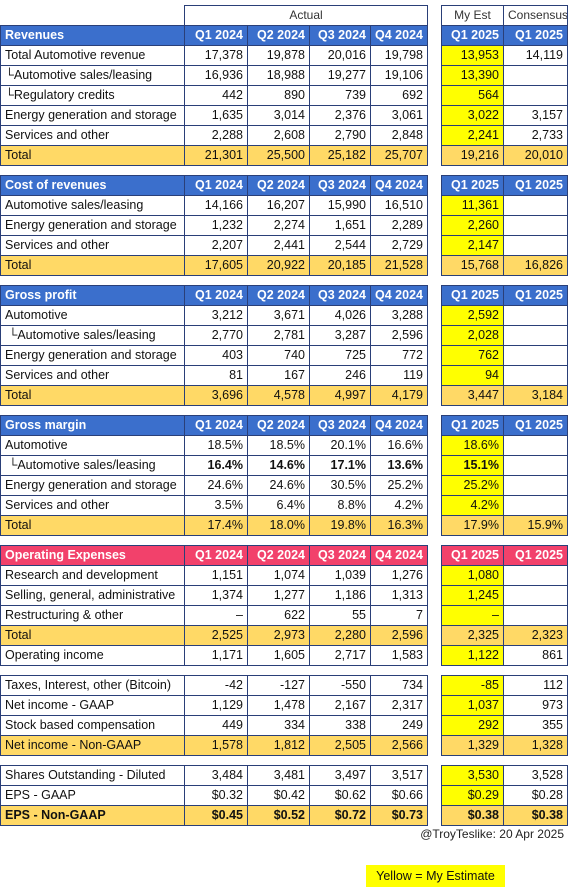  Describe the element at coordinates (216, 35) in the screenshot. I see `column-header: Q1 2024` at that location.